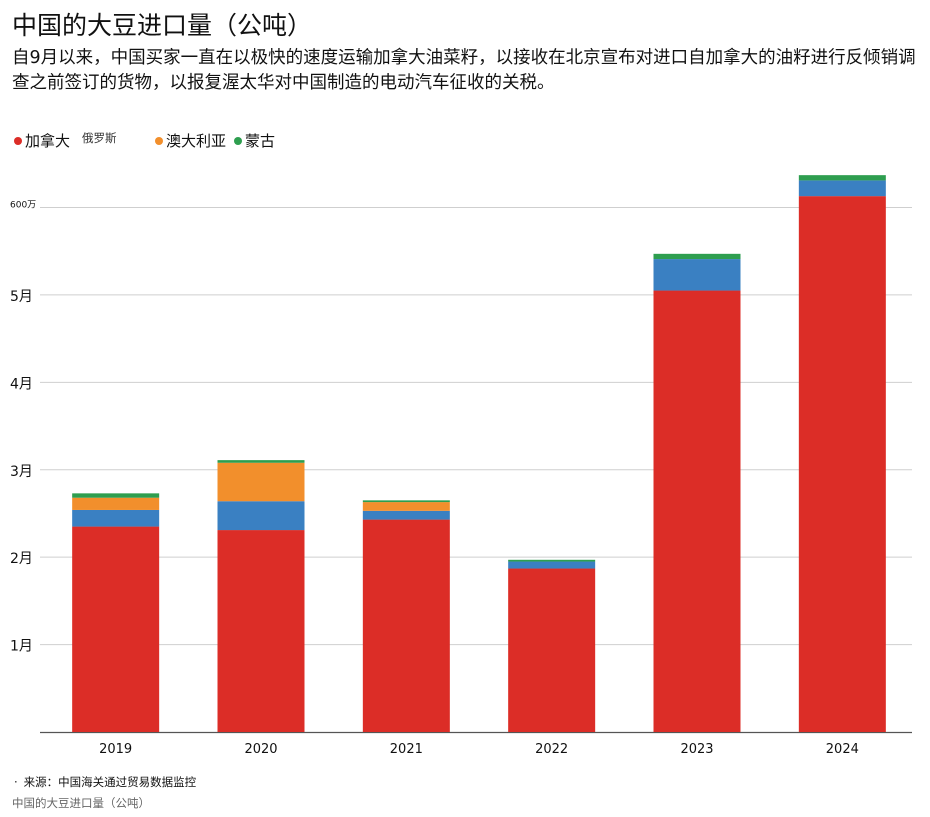  I want to click on y-tick-label: 2月, so click(21, 559).